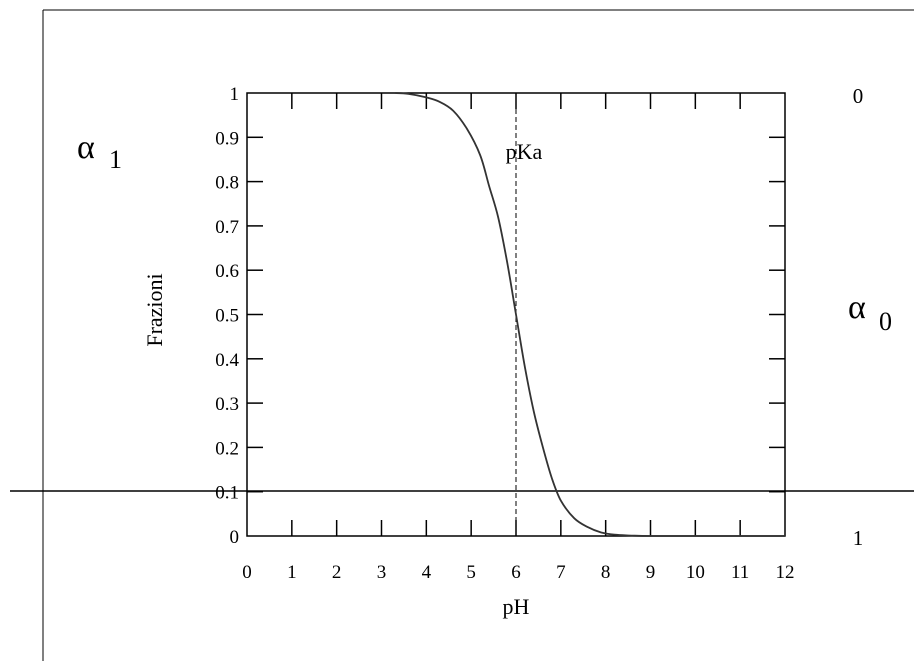  Describe the element at coordinates (227, 493) in the screenshot. I see `y-tick-label: 0.1` at that location.